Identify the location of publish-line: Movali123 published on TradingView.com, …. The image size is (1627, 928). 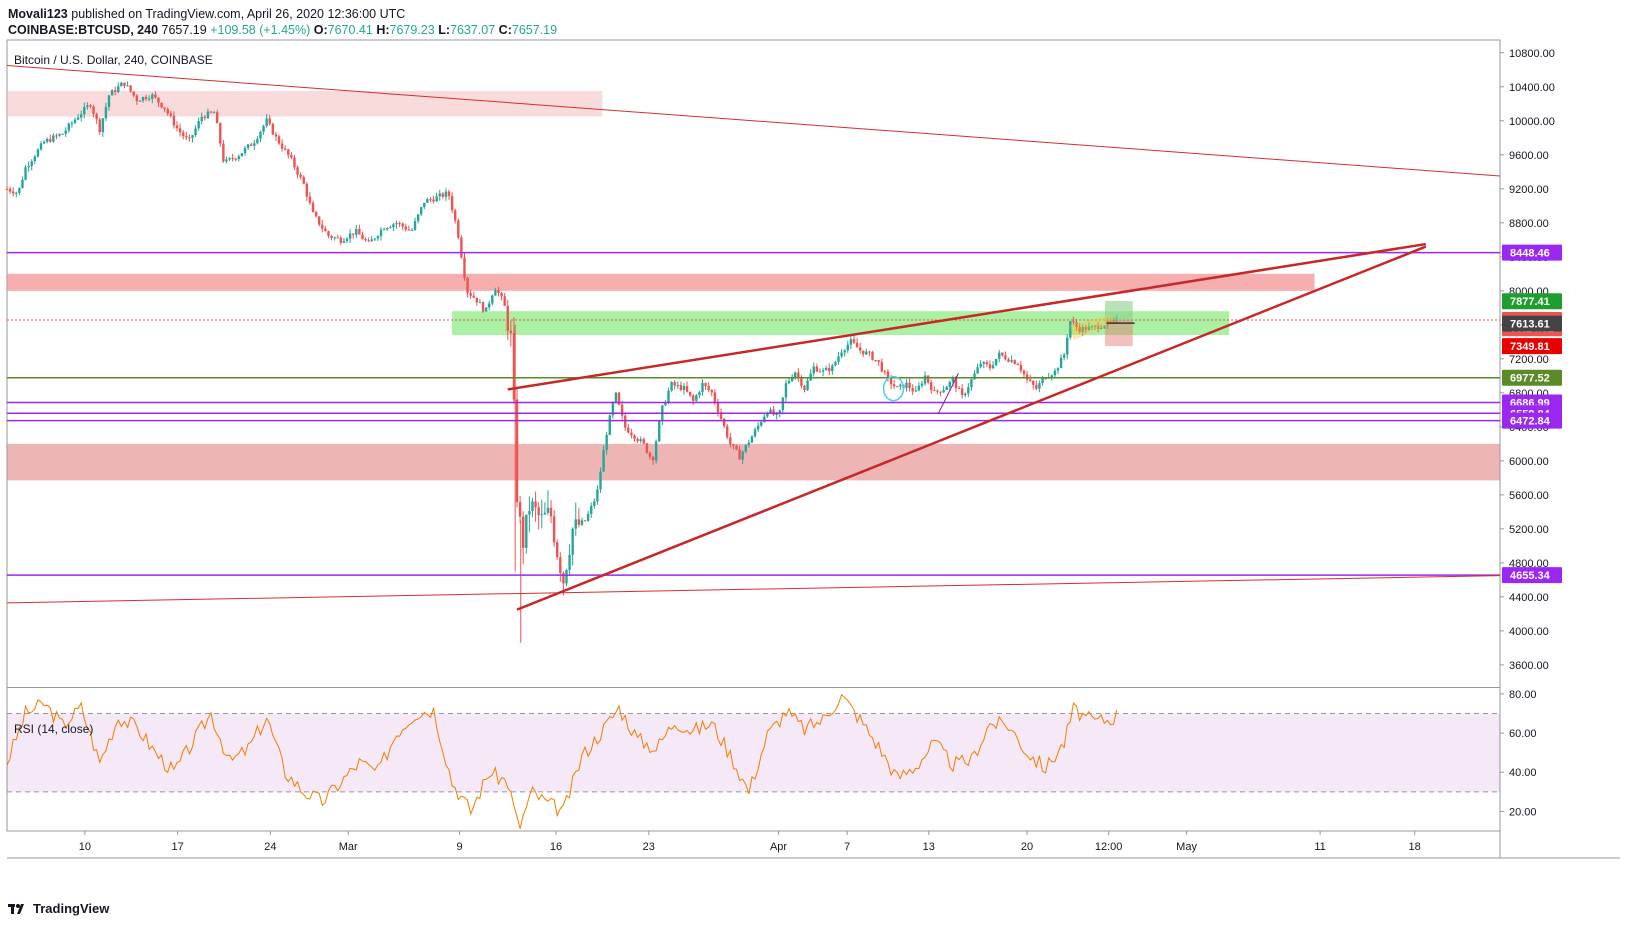
(282, 14).